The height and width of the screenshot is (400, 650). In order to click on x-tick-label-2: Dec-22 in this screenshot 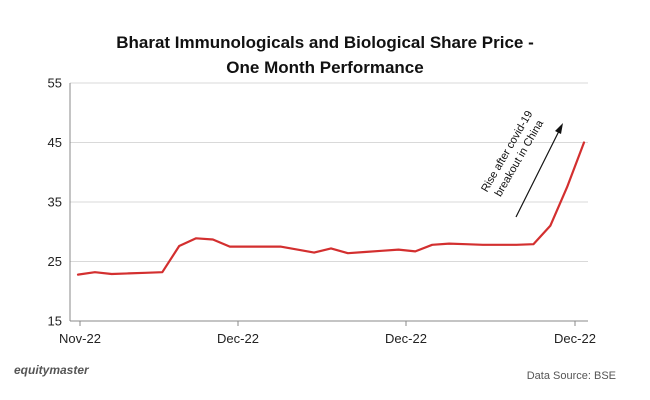, I will do `click(406, 338)`.